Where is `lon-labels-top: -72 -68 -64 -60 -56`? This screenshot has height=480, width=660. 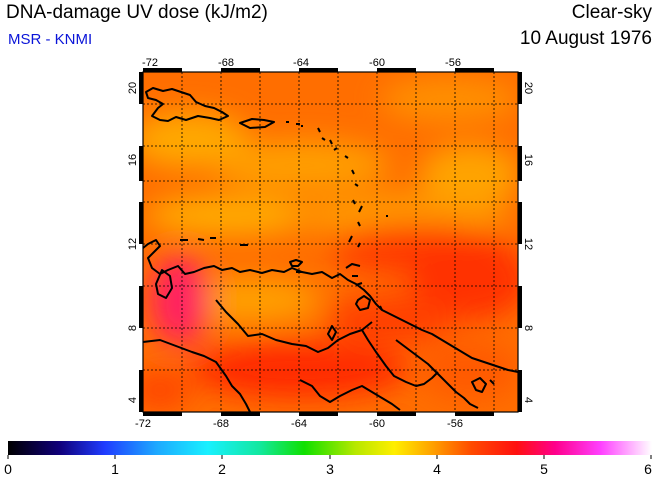 lon-labels-top: -72 -68 -64 -60 -56 is located at coordinates (301, 63).